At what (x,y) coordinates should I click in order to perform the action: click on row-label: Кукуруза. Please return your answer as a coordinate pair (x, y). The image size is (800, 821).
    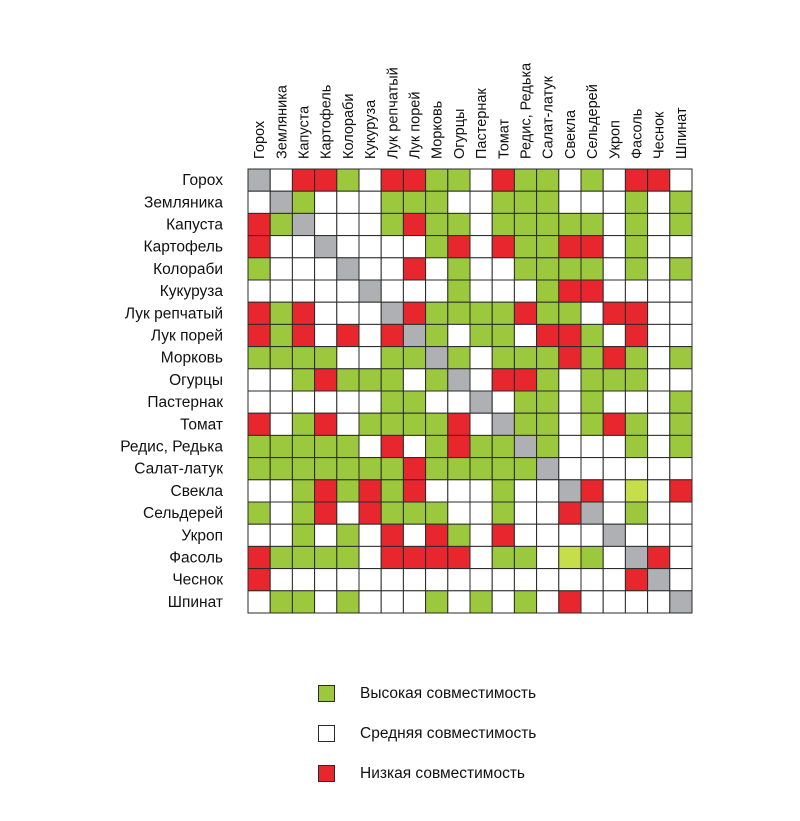
    Looking at the image, I should click on (192, 291).